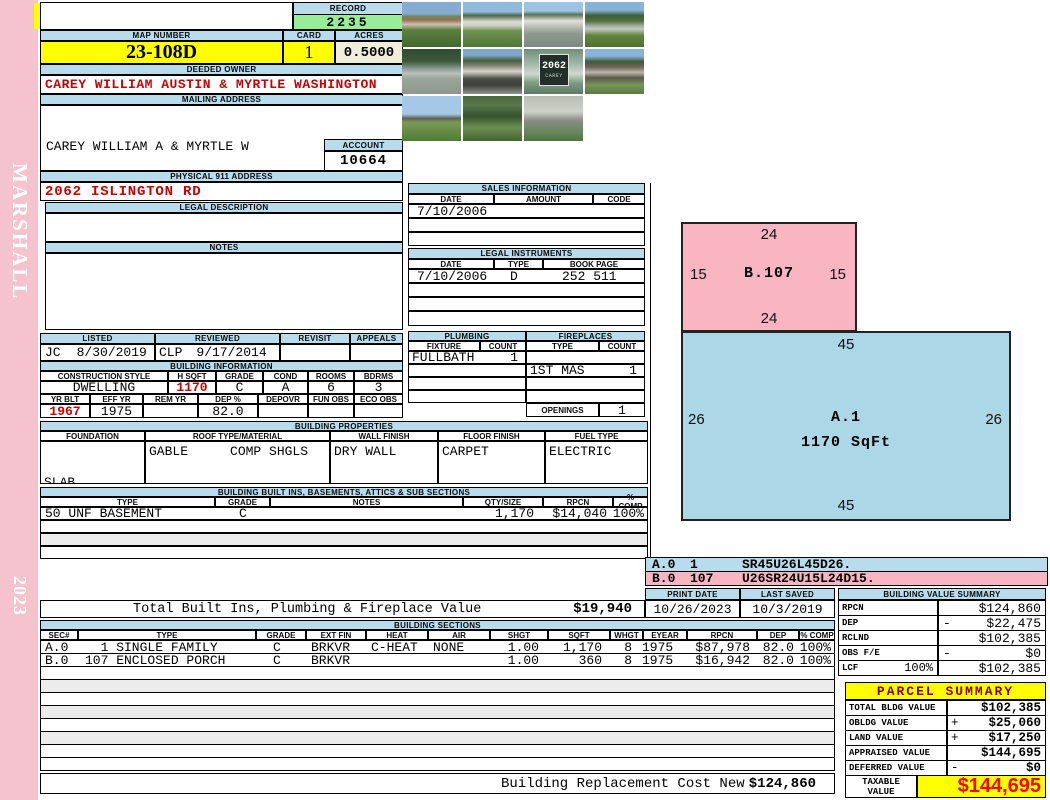  What do you see at coordinates (846, 344) in the screenshot?
I see `dim-a-top: 45` at bounding box center [846, 344].